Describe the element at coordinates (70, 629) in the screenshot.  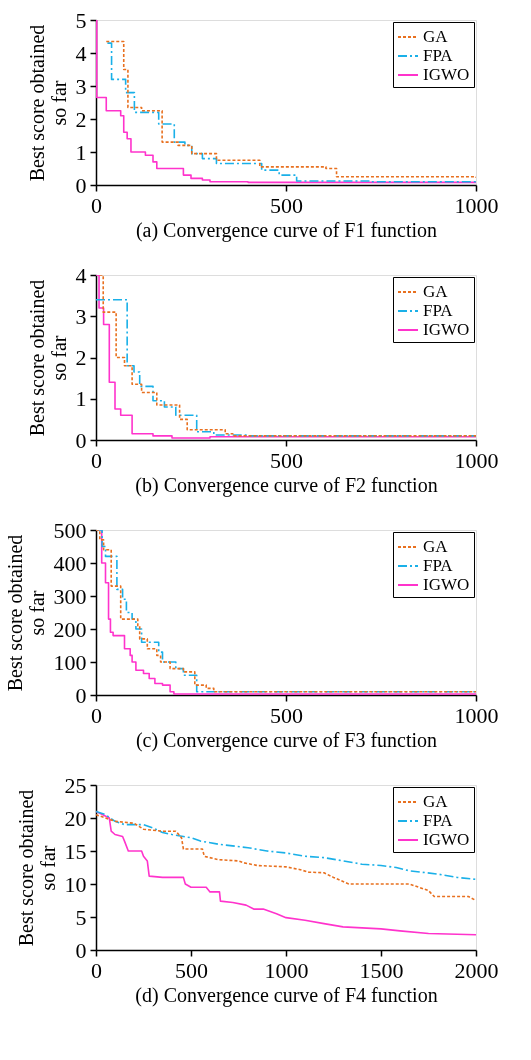
I see `y-tick-label: 200` at that location.